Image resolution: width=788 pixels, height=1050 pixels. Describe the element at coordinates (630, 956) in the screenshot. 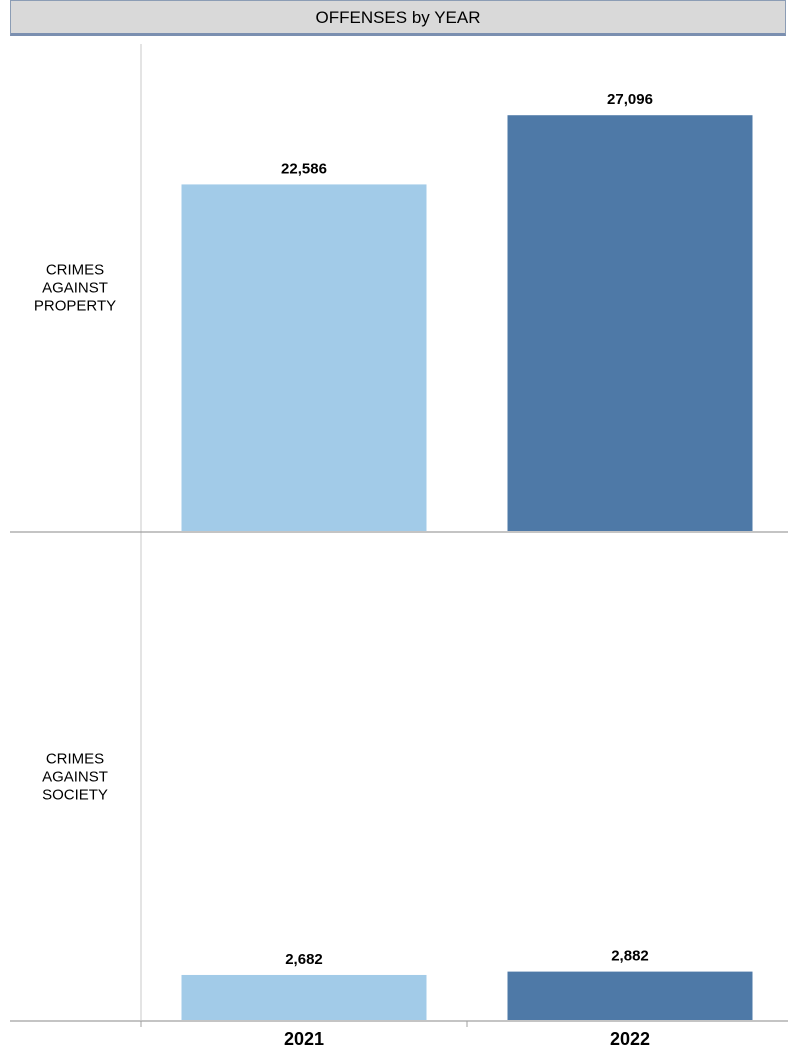

I see `data-label: 2,882` at that location.